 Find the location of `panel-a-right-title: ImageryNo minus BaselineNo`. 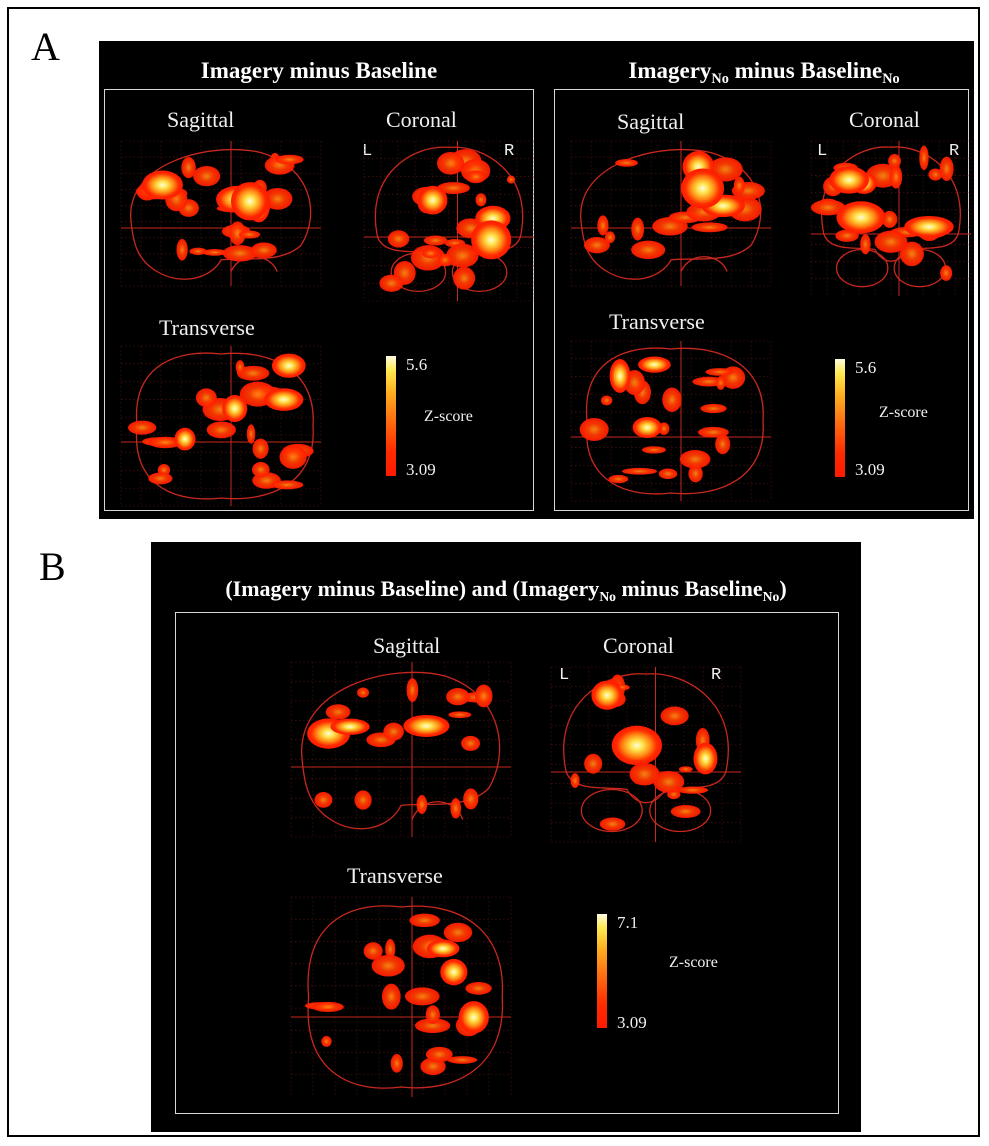

panel-a-right-title: ImageryNo minus BaselineNo is located at coordinates (764, 72).